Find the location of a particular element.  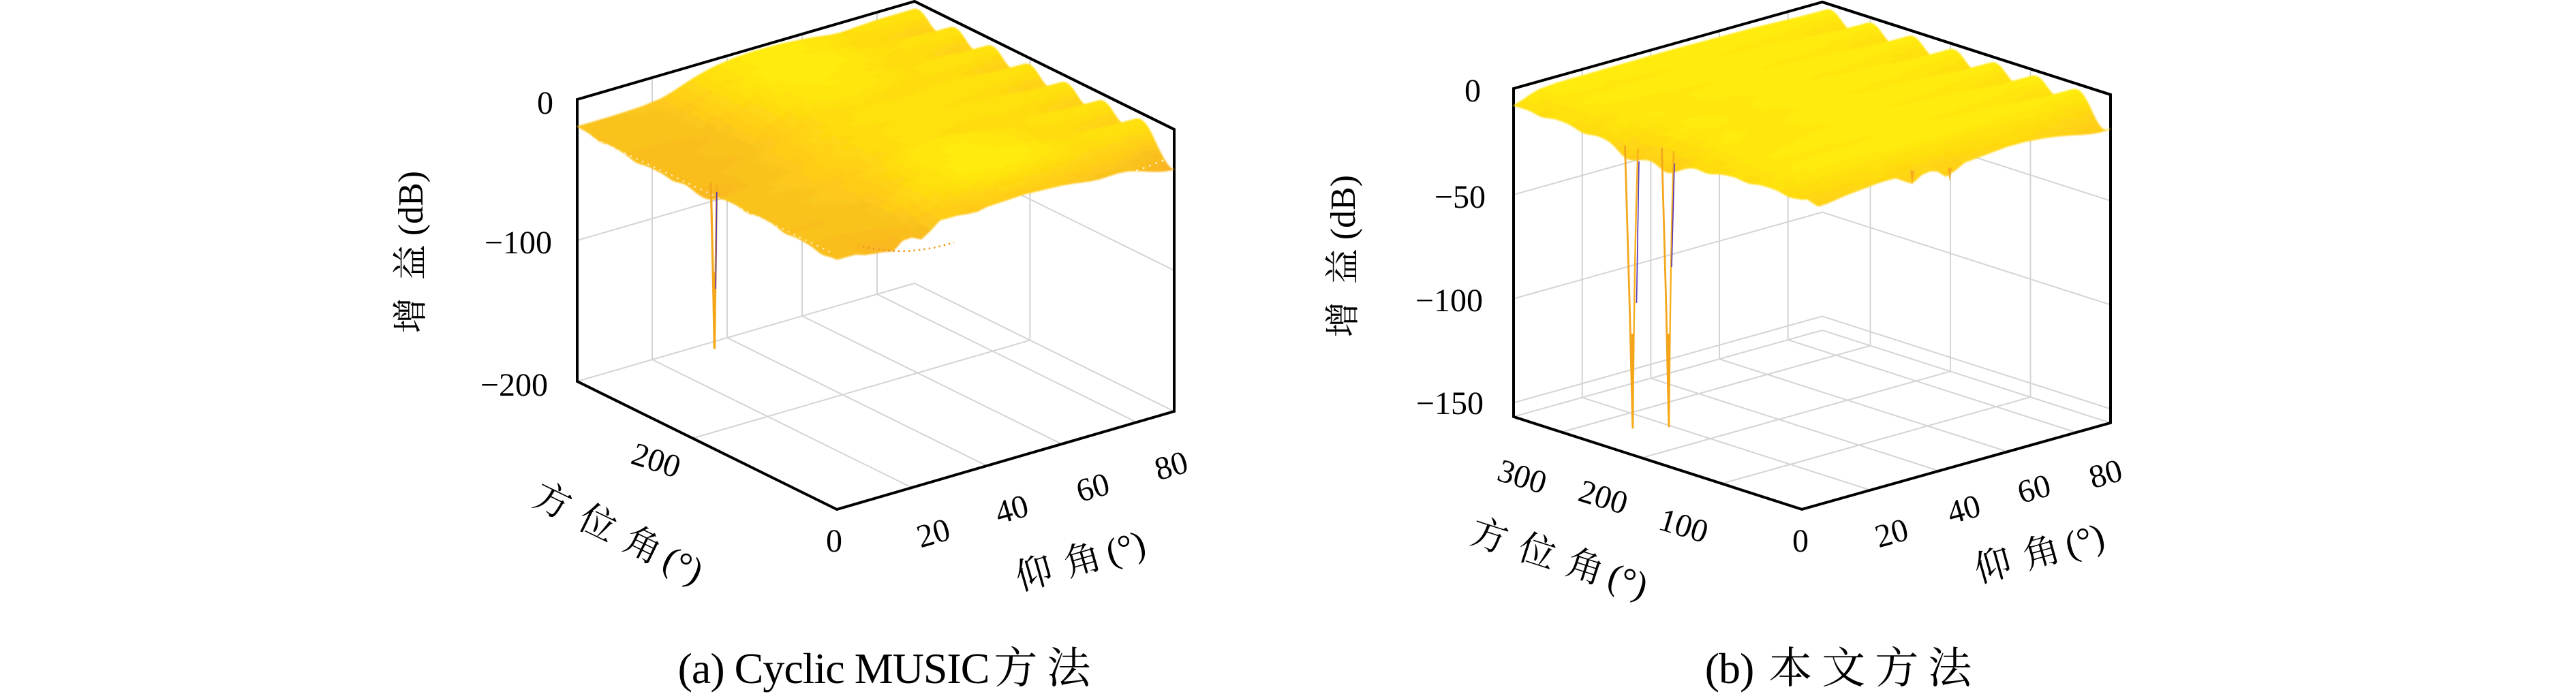

svg-text: −200 is located at coordinates (514, 385).